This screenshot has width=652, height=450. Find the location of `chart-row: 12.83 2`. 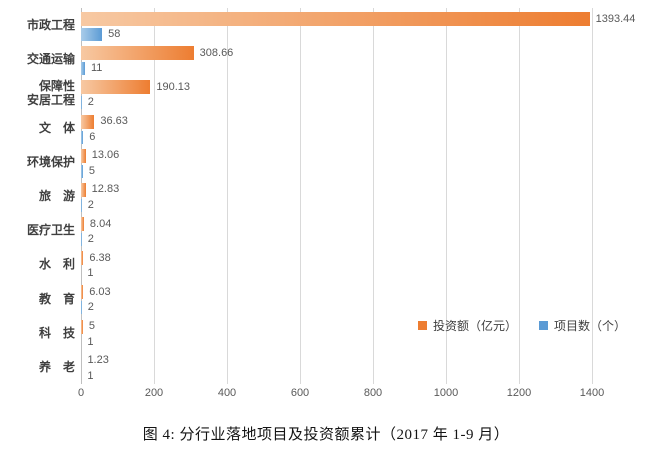

chart-row: 12.83 2 is located at coordinates (366, 196).